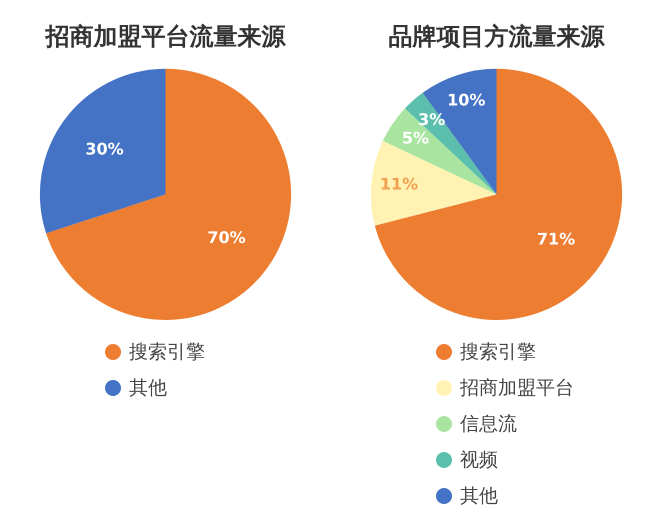 The image size is (662, 530). Describe the element at coordinates (104, 148) in the screenshot. I see `data-label: 30%` at that location.